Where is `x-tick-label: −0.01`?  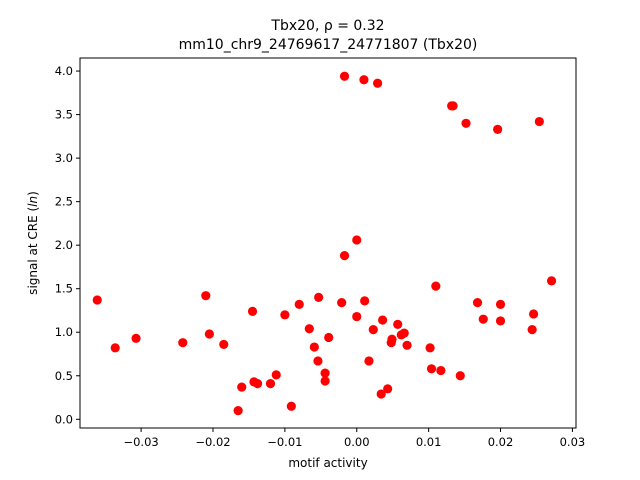 x-tick-label: −0.01 is located at coordinates (284, 442).